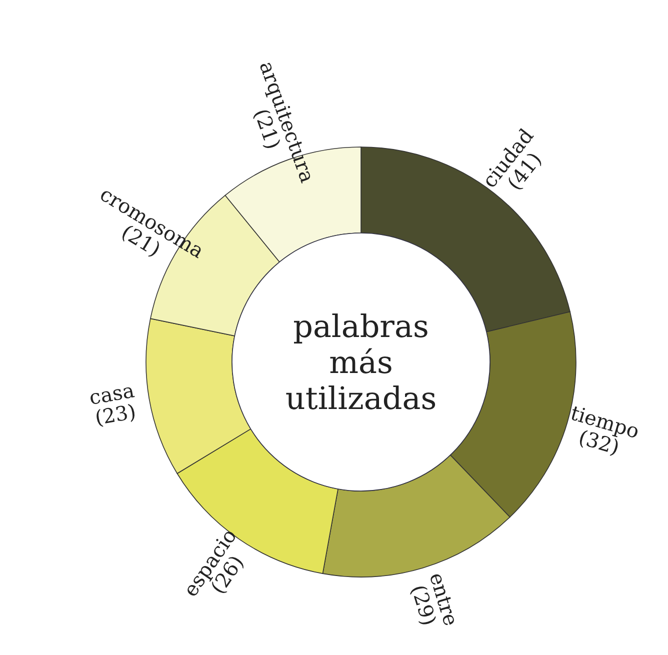 The image size is (668, 655). Describe the element at coordinates (361, 363) in the screenshot. I see `text: palabras más utilizadas` at that location.